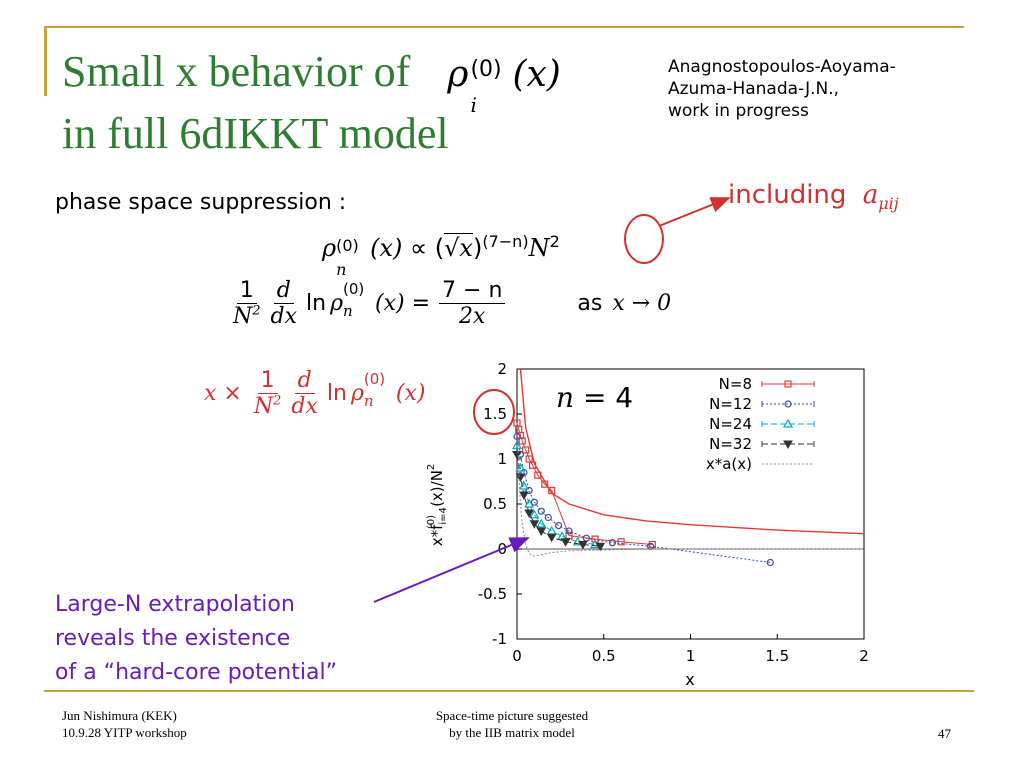 This screenshot has width=1024, height=768. Describe the element at coordinates (691, 656) in the screenshot. I see `x-tick-label: 1` at that location.